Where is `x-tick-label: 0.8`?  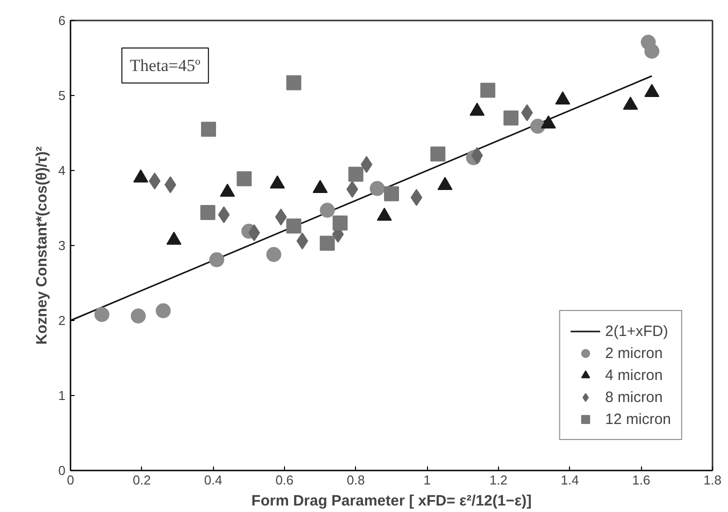
x-tick-label: 0.8 is located at coordinates (355, 480).